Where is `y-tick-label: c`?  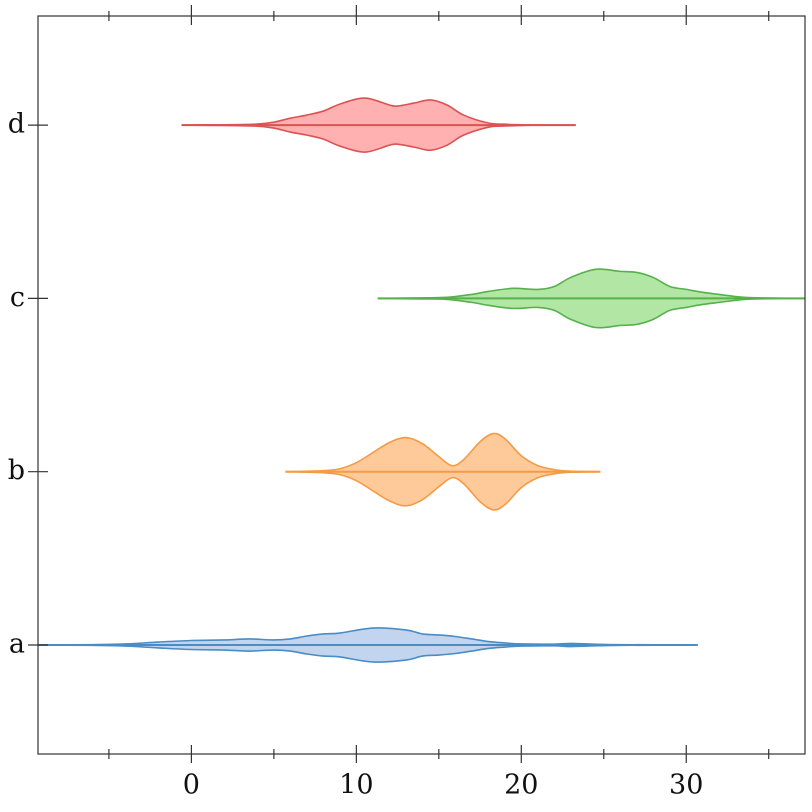
y-tick-label: c is located at coordinates (17, 297).